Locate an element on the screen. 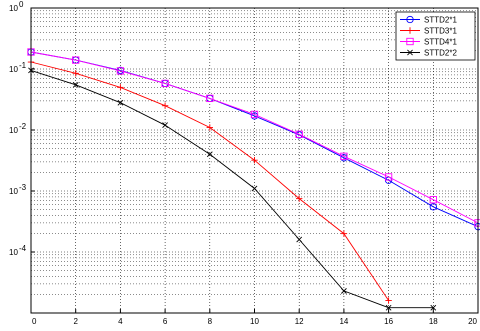 The width and height of the screenshot is (480, 331). x-tick-label: 10 is located at coordinates (254, 321).